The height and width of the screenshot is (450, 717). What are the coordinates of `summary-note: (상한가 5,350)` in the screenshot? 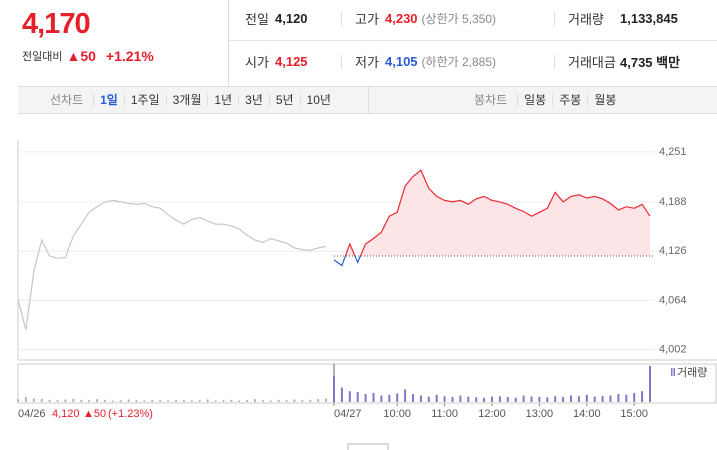 It's located at (459, 19).